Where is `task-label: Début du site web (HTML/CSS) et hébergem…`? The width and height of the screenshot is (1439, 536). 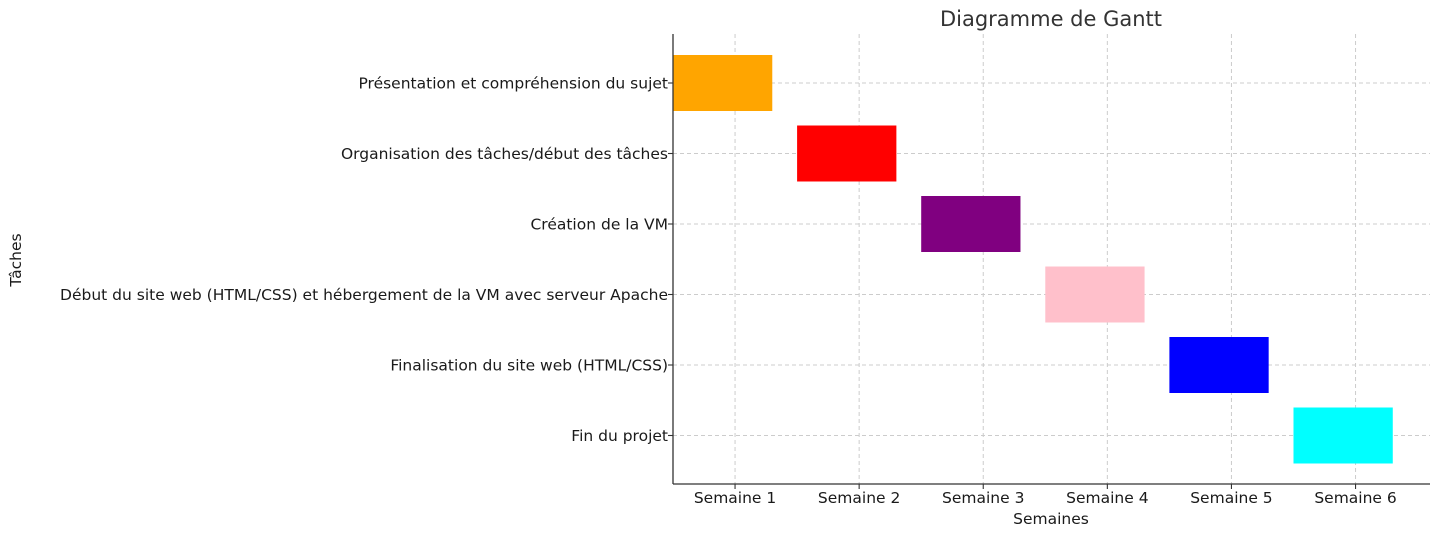 task-label: Début du site web (HTML/CSS) et hébergem… is located at coordinates (364, 295).